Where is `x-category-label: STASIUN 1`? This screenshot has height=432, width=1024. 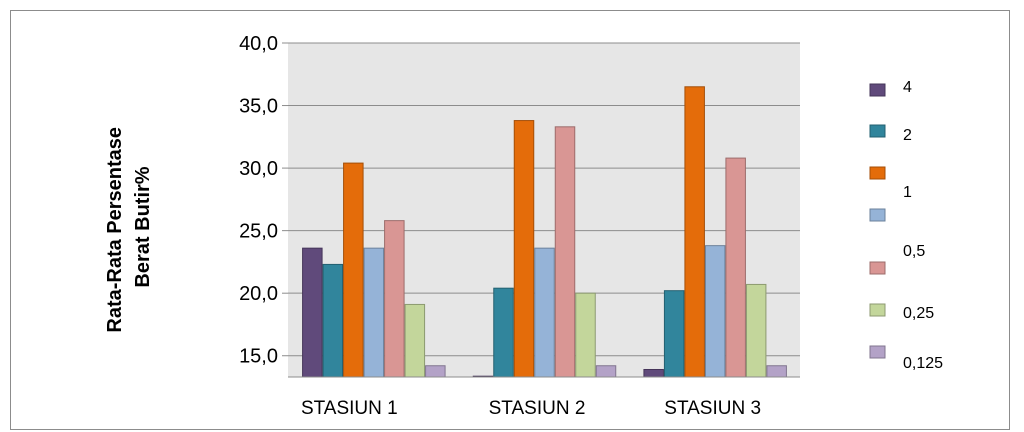 x-category-label: STASIUN 1 is located at coordinates (349, 408).